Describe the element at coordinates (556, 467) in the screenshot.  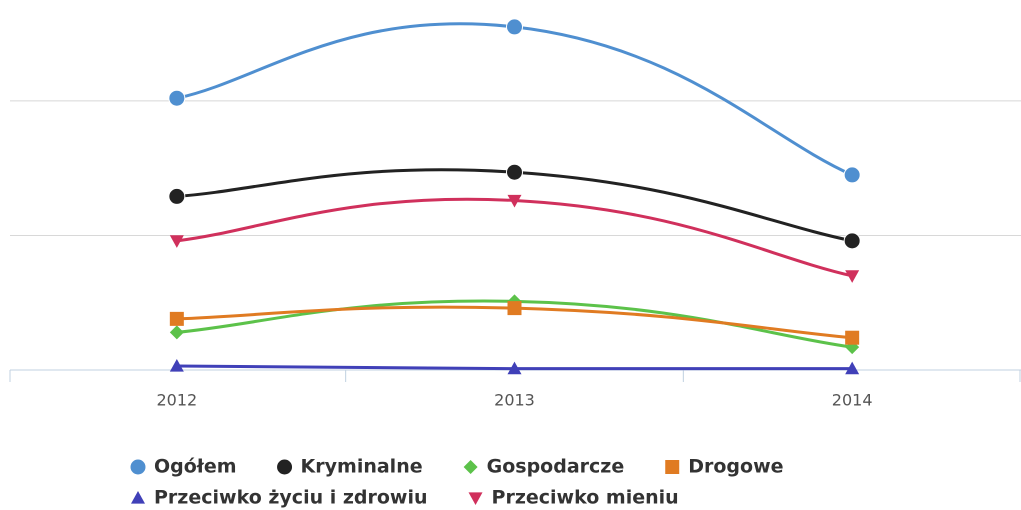
I see `legend-label: Gospodarcze` at that location.